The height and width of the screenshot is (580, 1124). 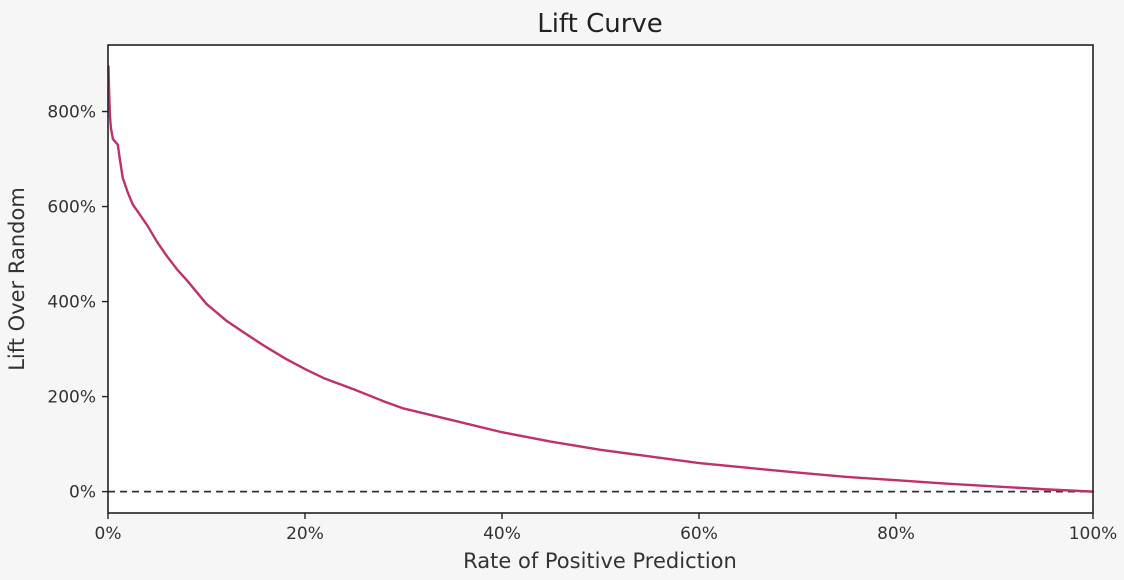 What do you see at coordinates (699, 534) in the screenshot?
I see `x-tick-label: 60%` at bounding box center [699, 534].